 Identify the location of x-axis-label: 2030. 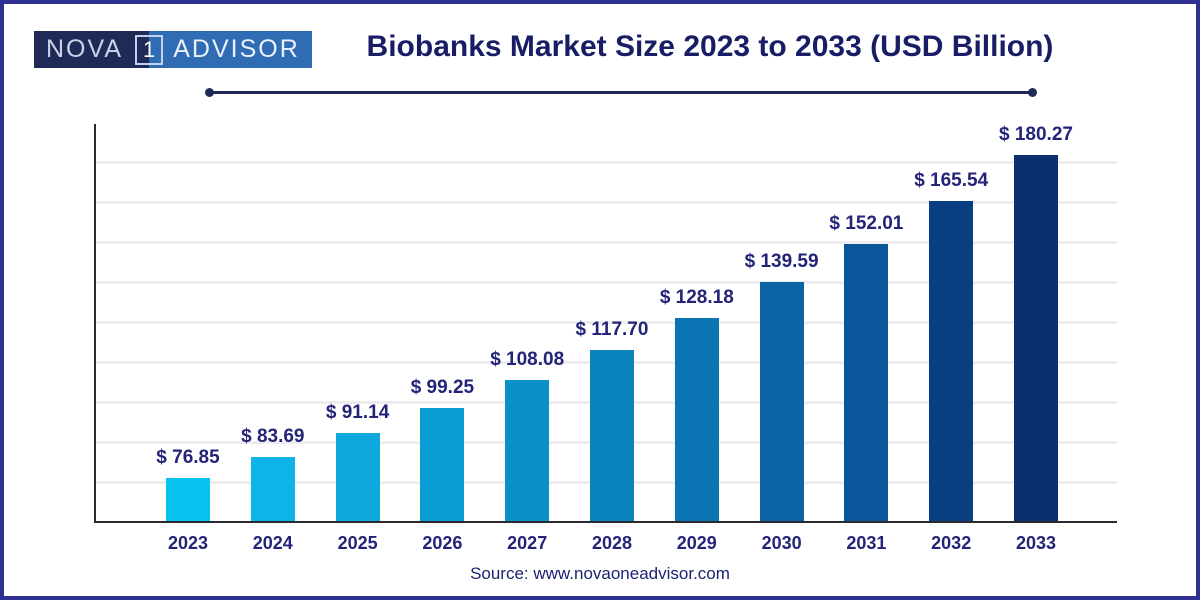
(781, 543).